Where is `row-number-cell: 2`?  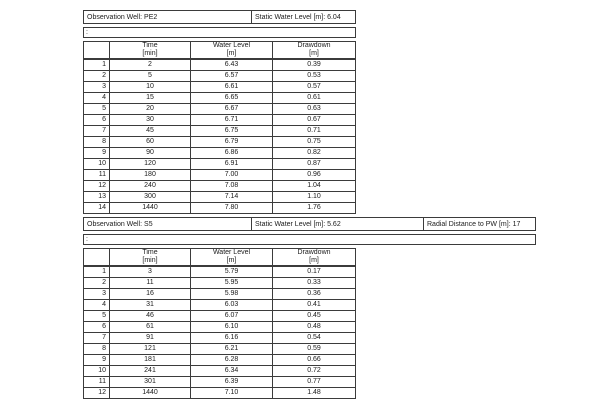 row-number-cell: 2 is located at coordinates (96, 283).